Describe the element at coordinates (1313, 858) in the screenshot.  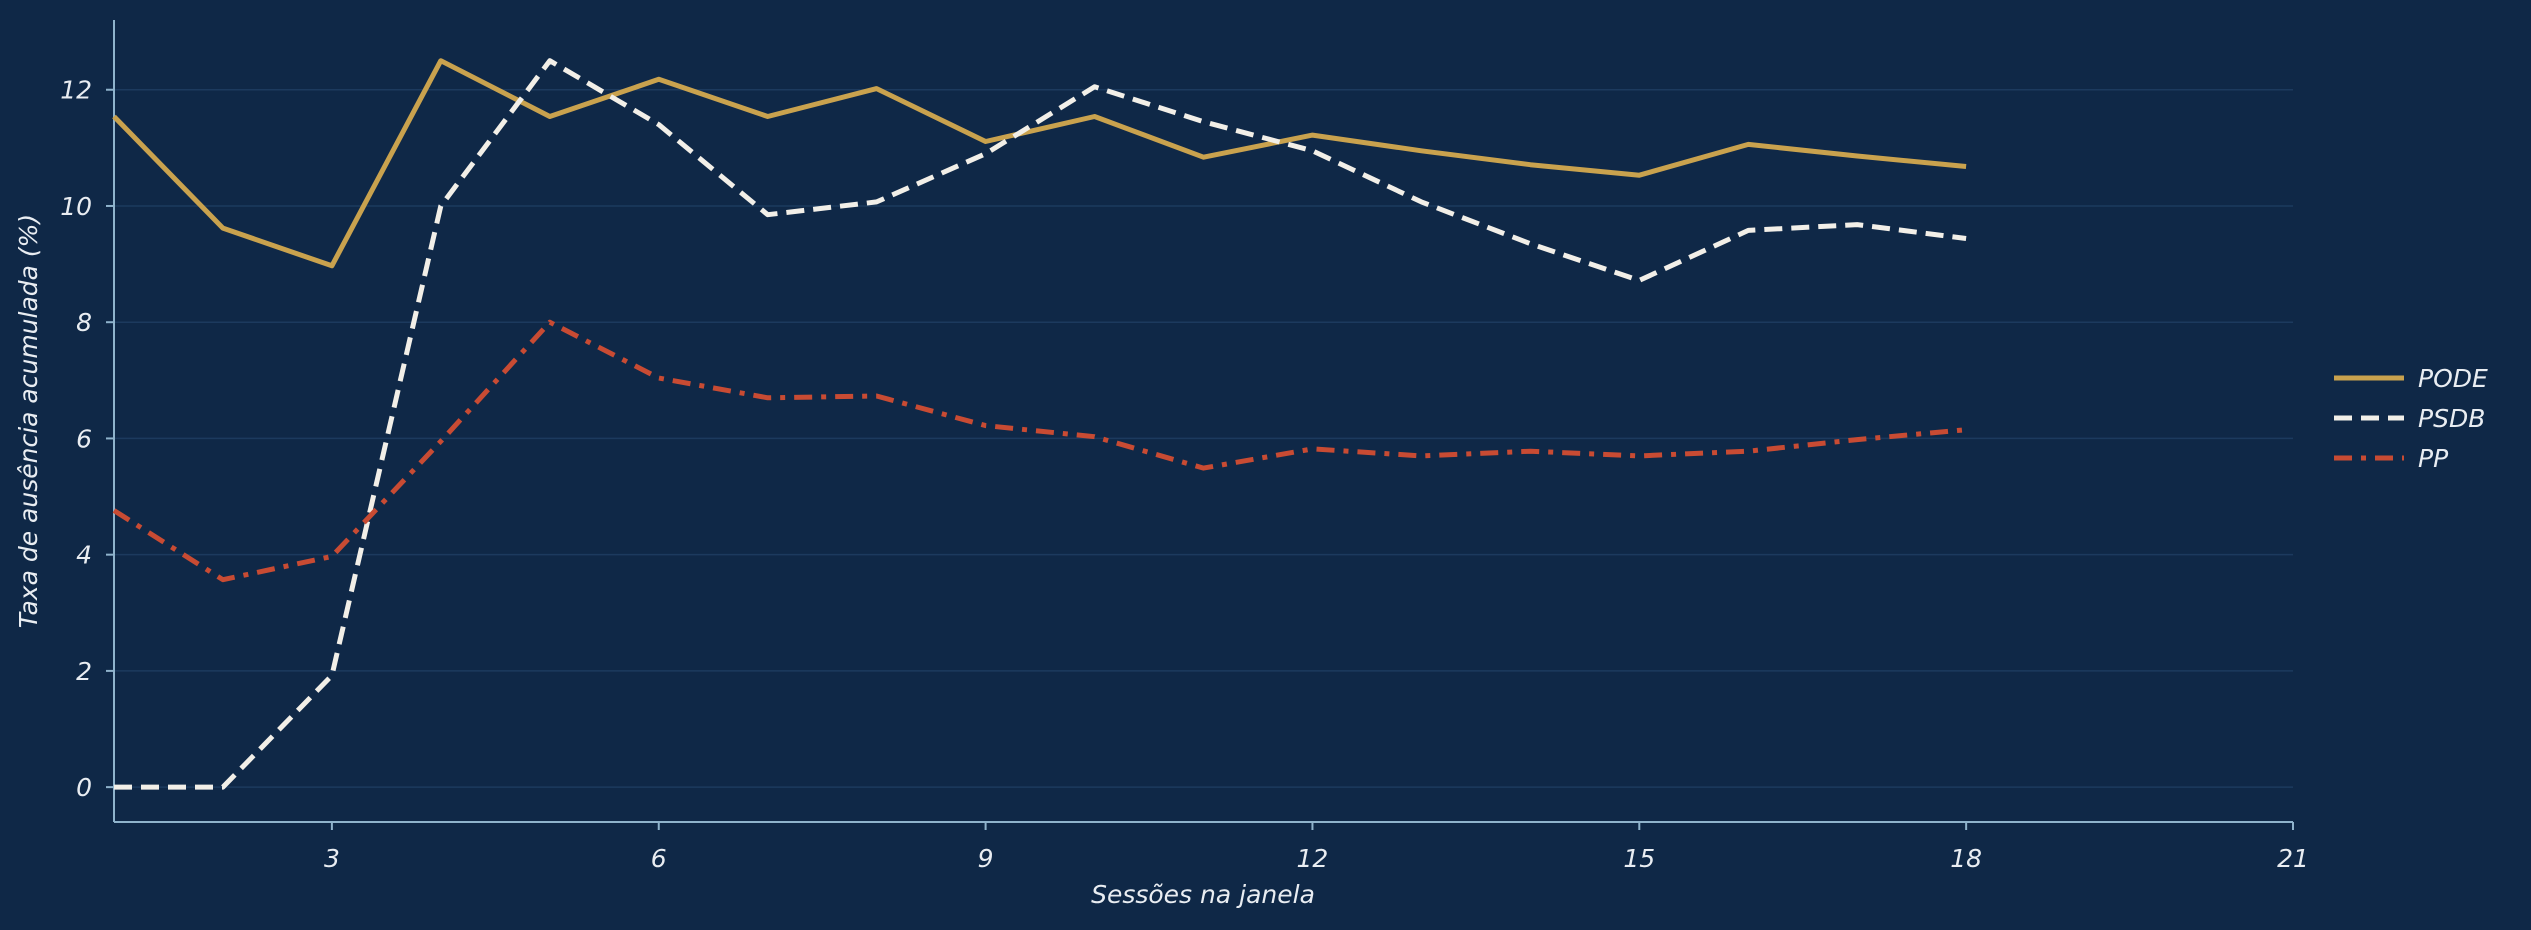
I see `x-tick-label: 12` at that location.